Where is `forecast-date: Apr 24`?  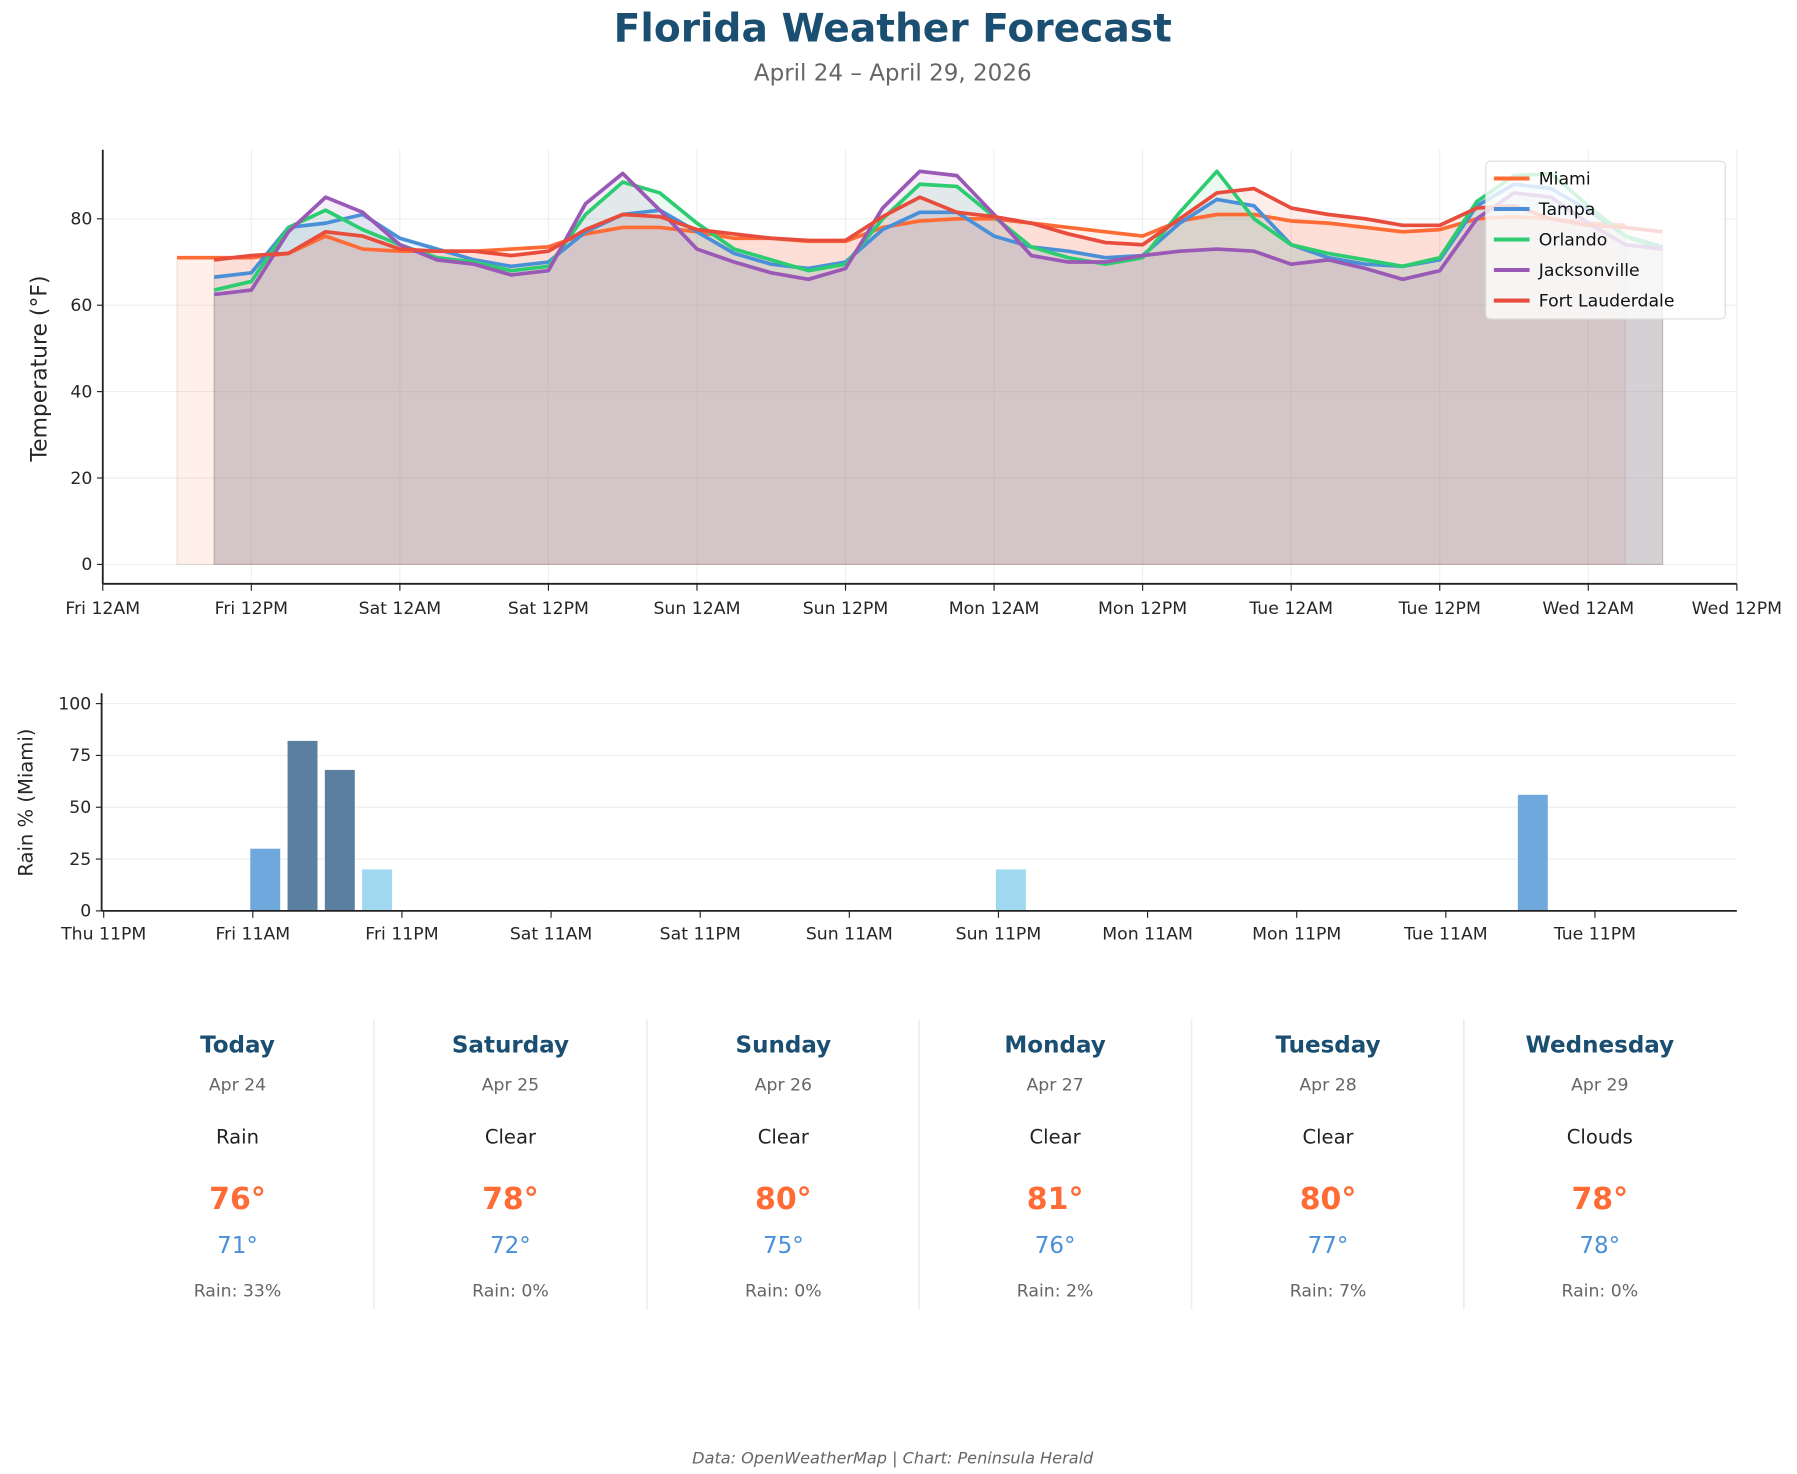
forecast-date: Apr 24 is located at coordinates (237, 1086).